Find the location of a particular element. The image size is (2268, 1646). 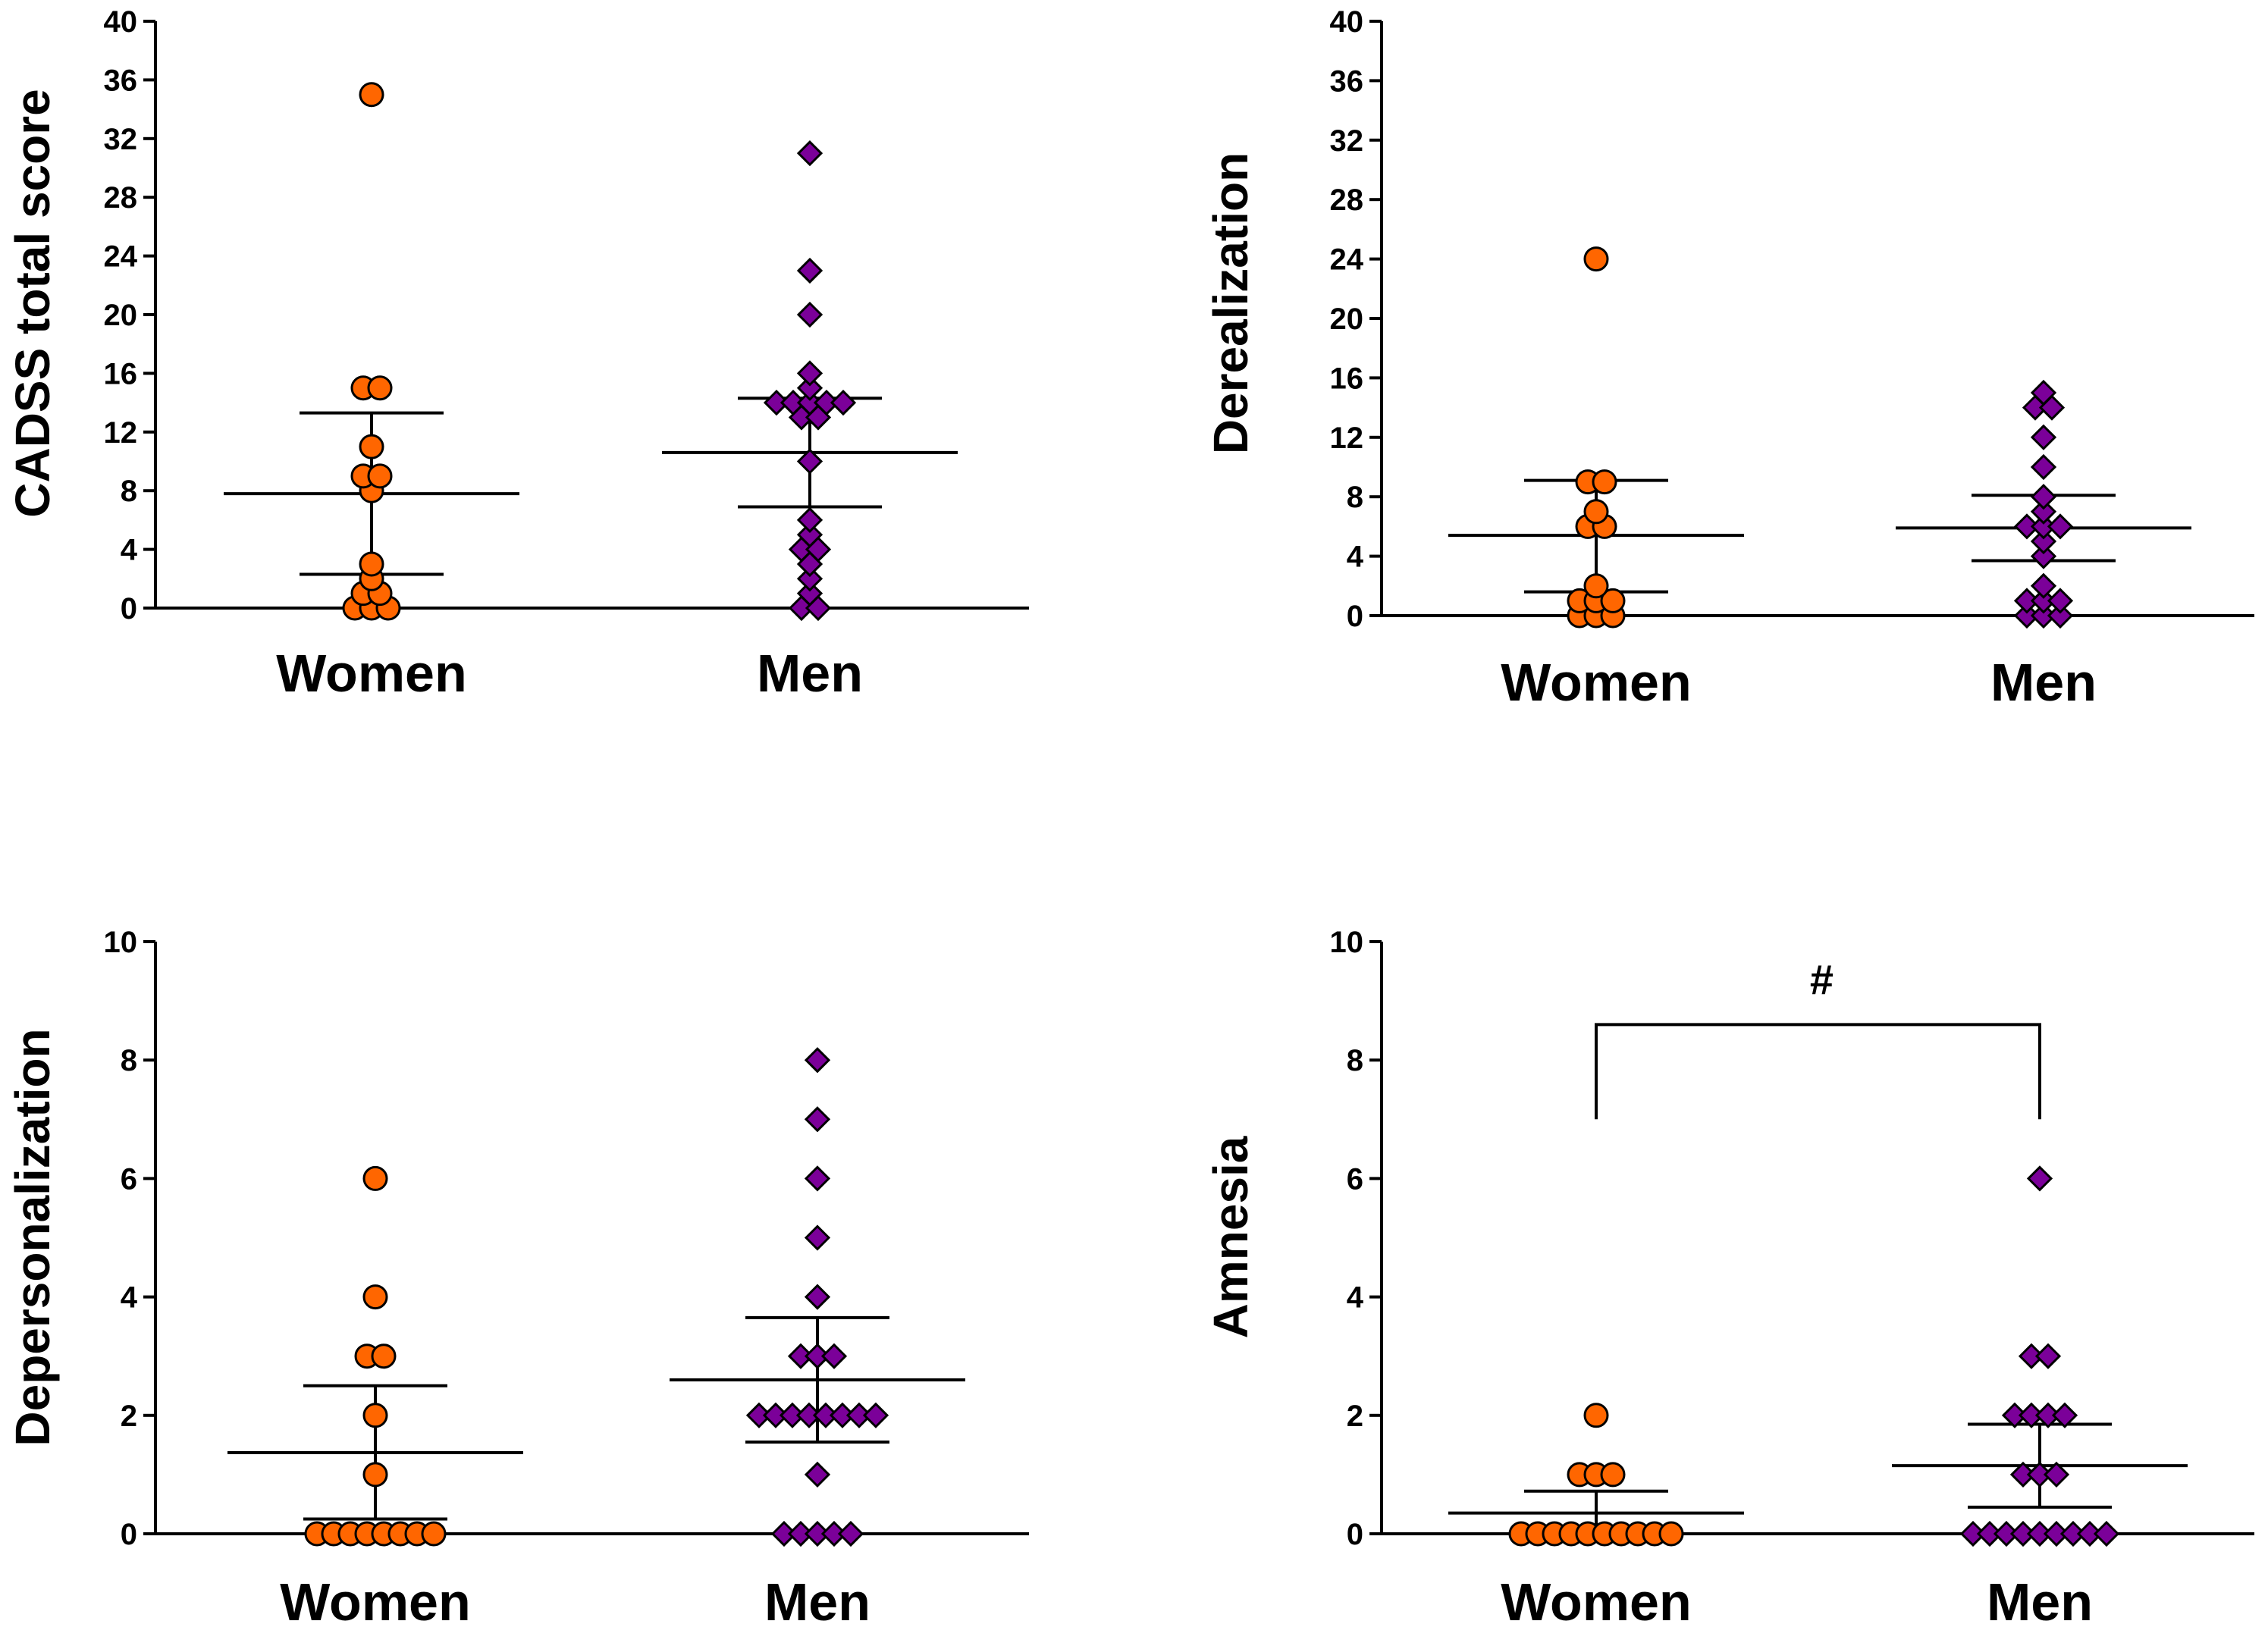

y-axis-title: Depersonalization is located at coordinates (32, 1237).